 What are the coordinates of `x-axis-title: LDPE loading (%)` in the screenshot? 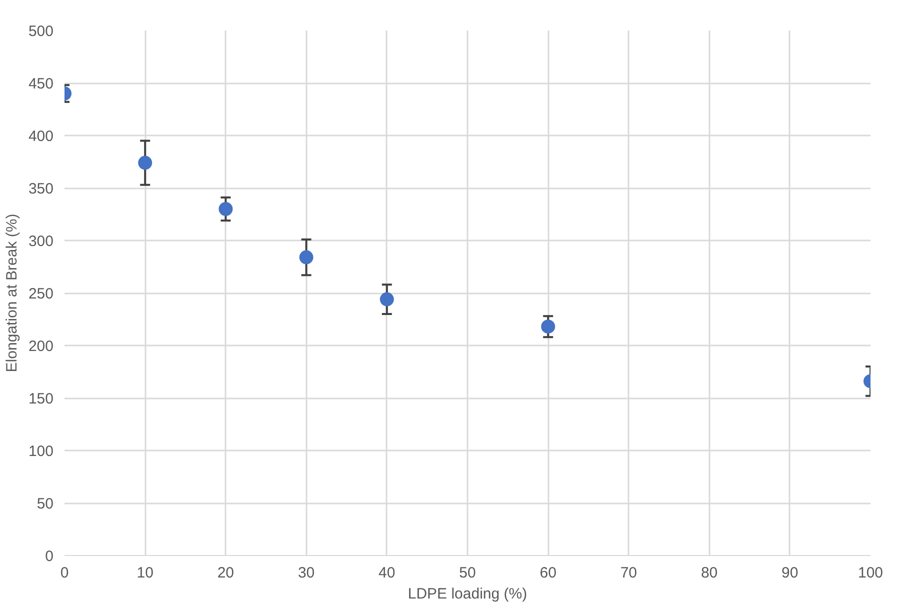 It's located at (468, 594).